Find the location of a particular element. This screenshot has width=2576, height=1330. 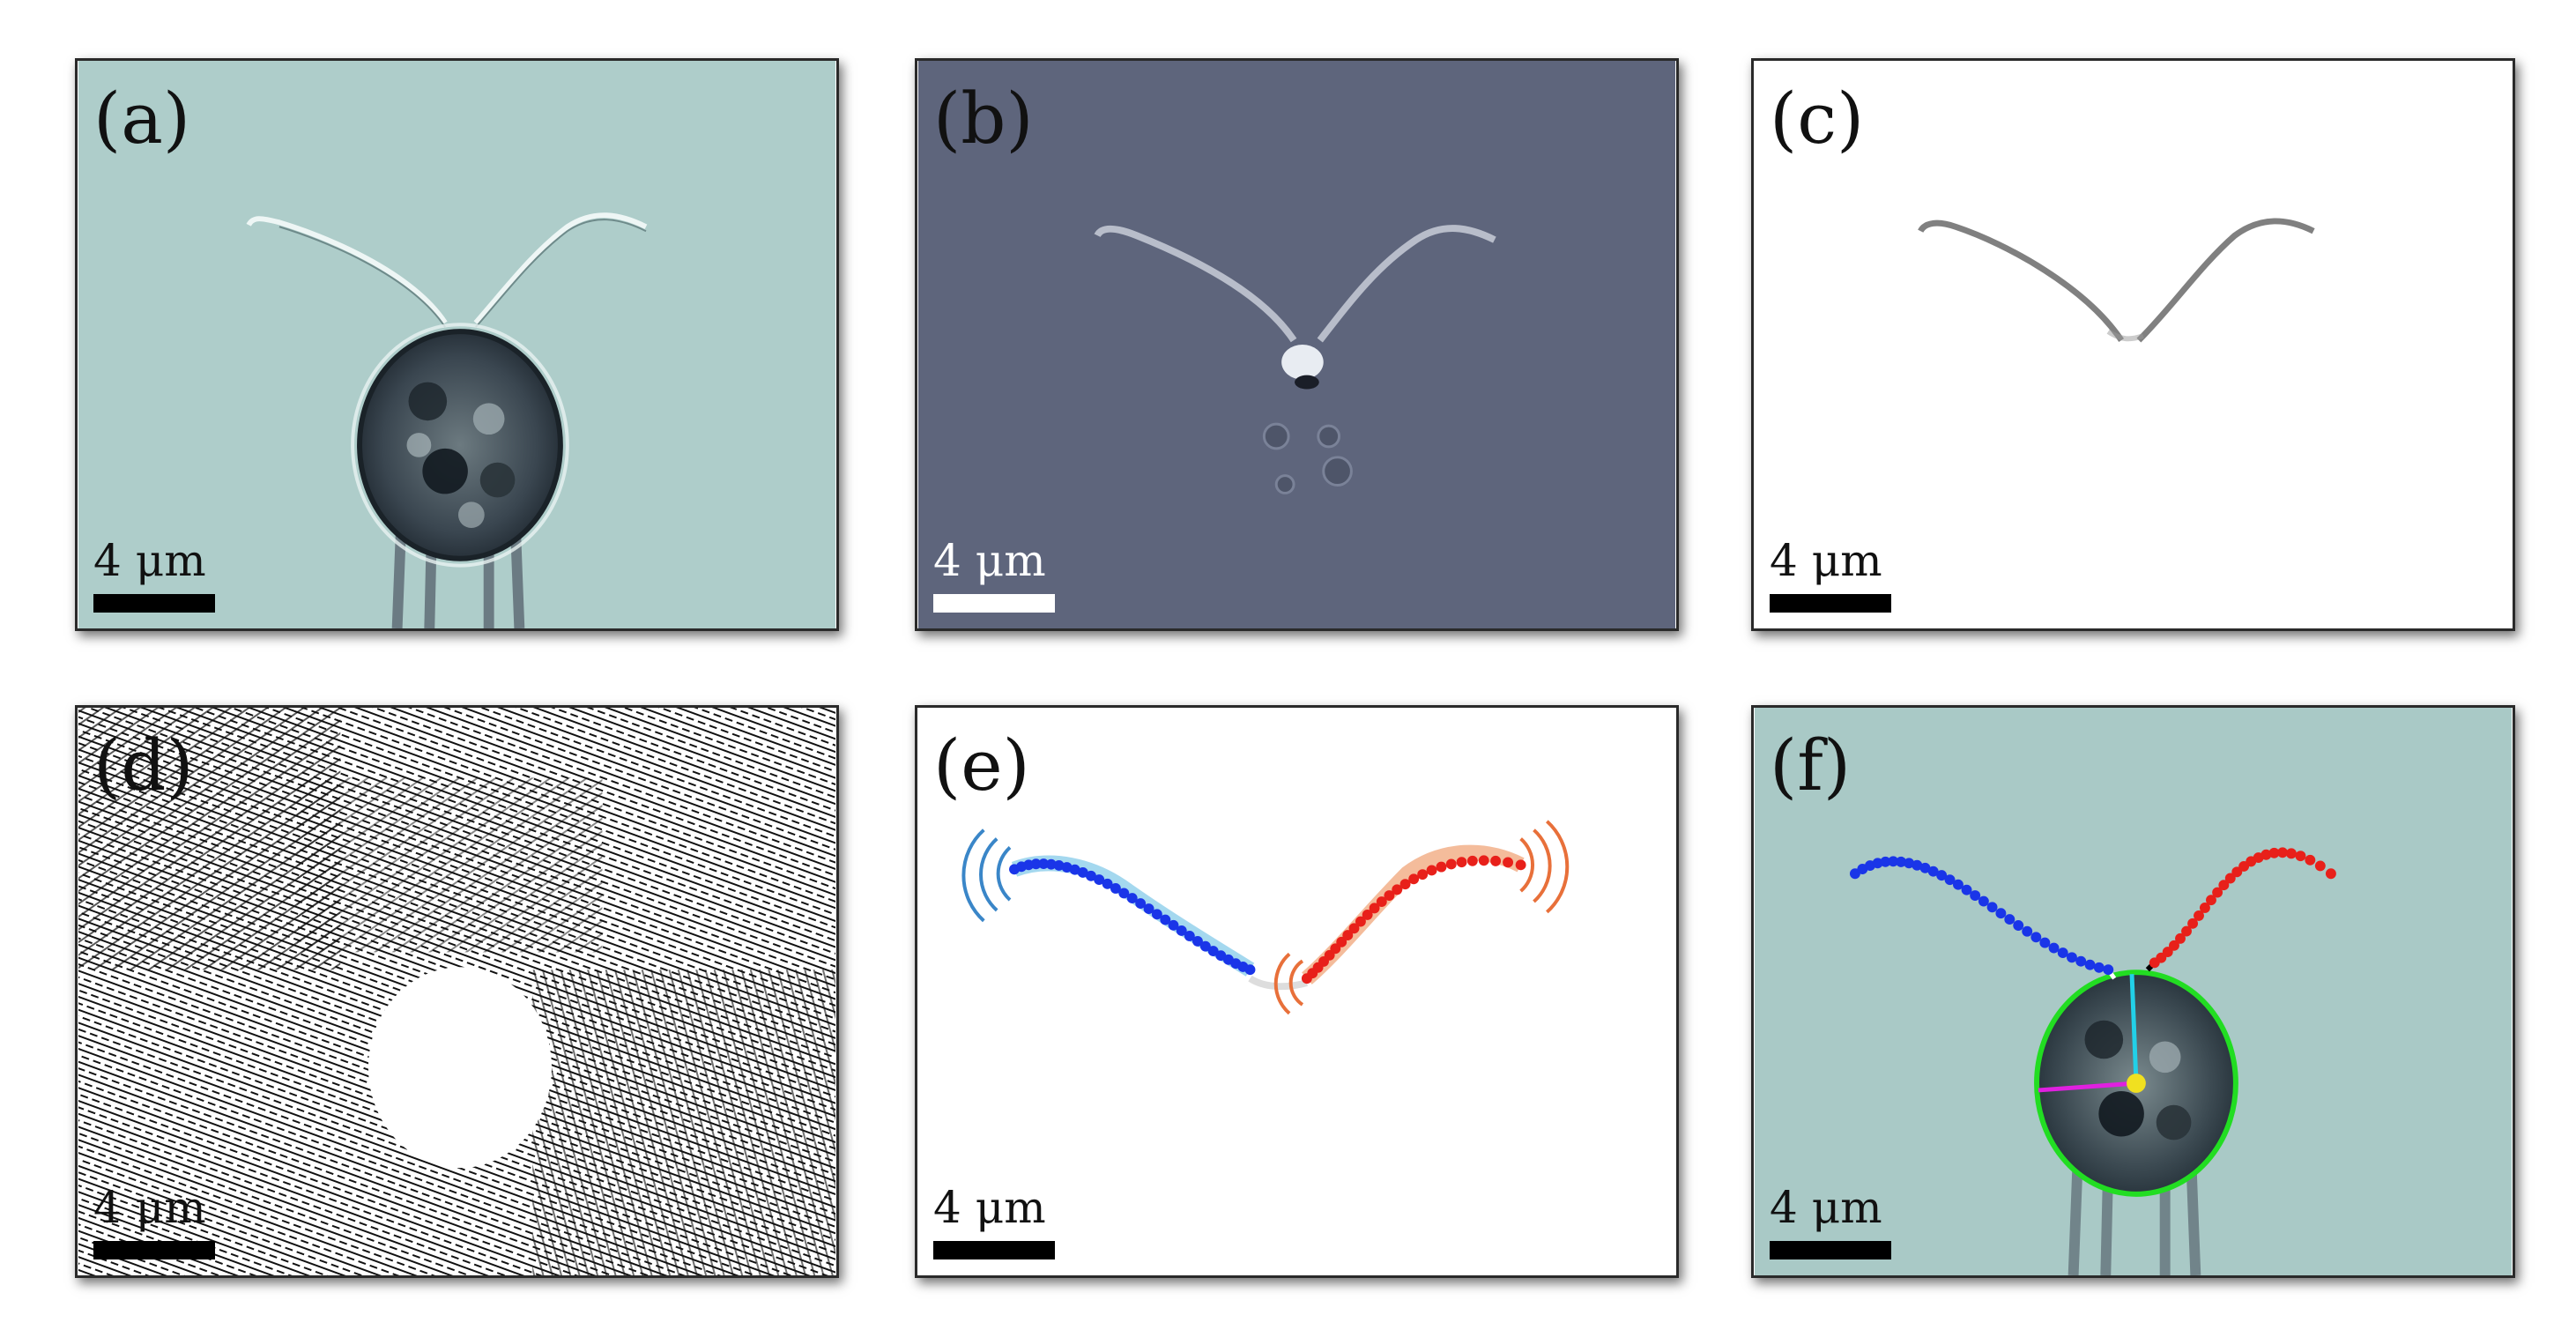

panel-d-orientation-field: (d) 4 μm is located at coordinates (457, 991).